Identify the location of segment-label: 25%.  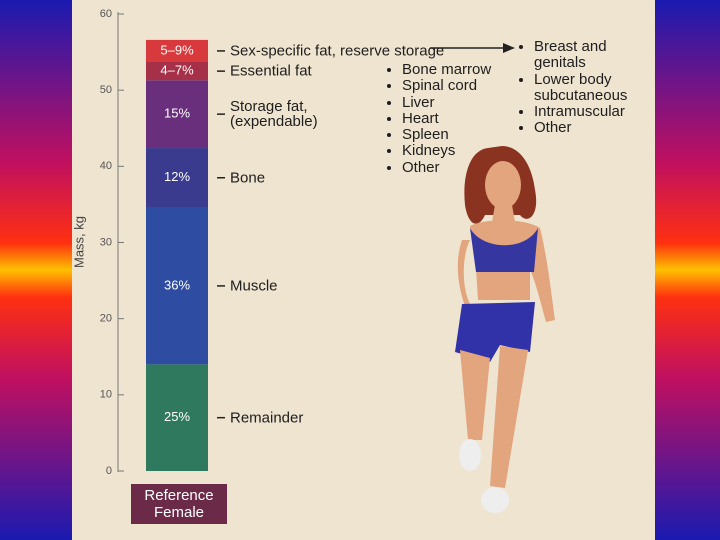
(177, 416).